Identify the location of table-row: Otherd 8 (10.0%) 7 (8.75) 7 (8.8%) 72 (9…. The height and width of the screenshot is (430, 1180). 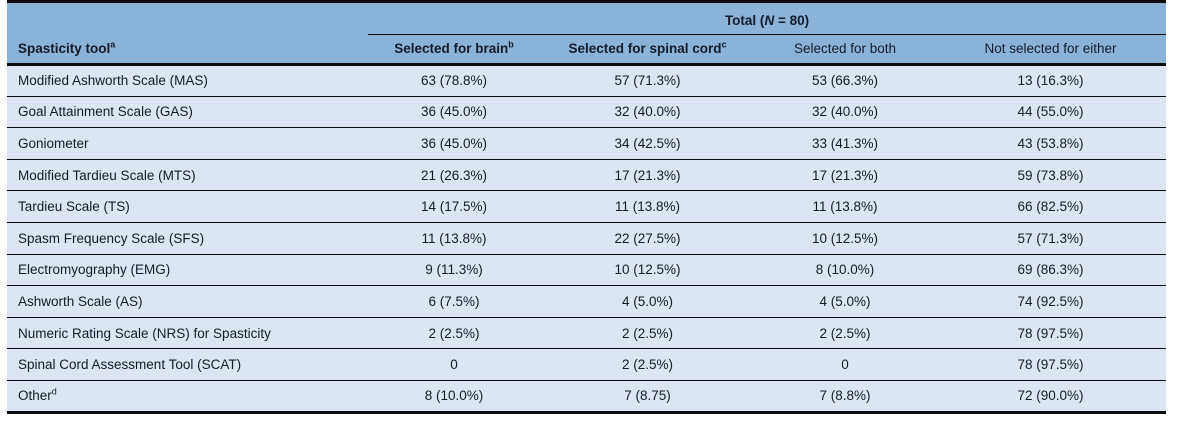
(587, 397).